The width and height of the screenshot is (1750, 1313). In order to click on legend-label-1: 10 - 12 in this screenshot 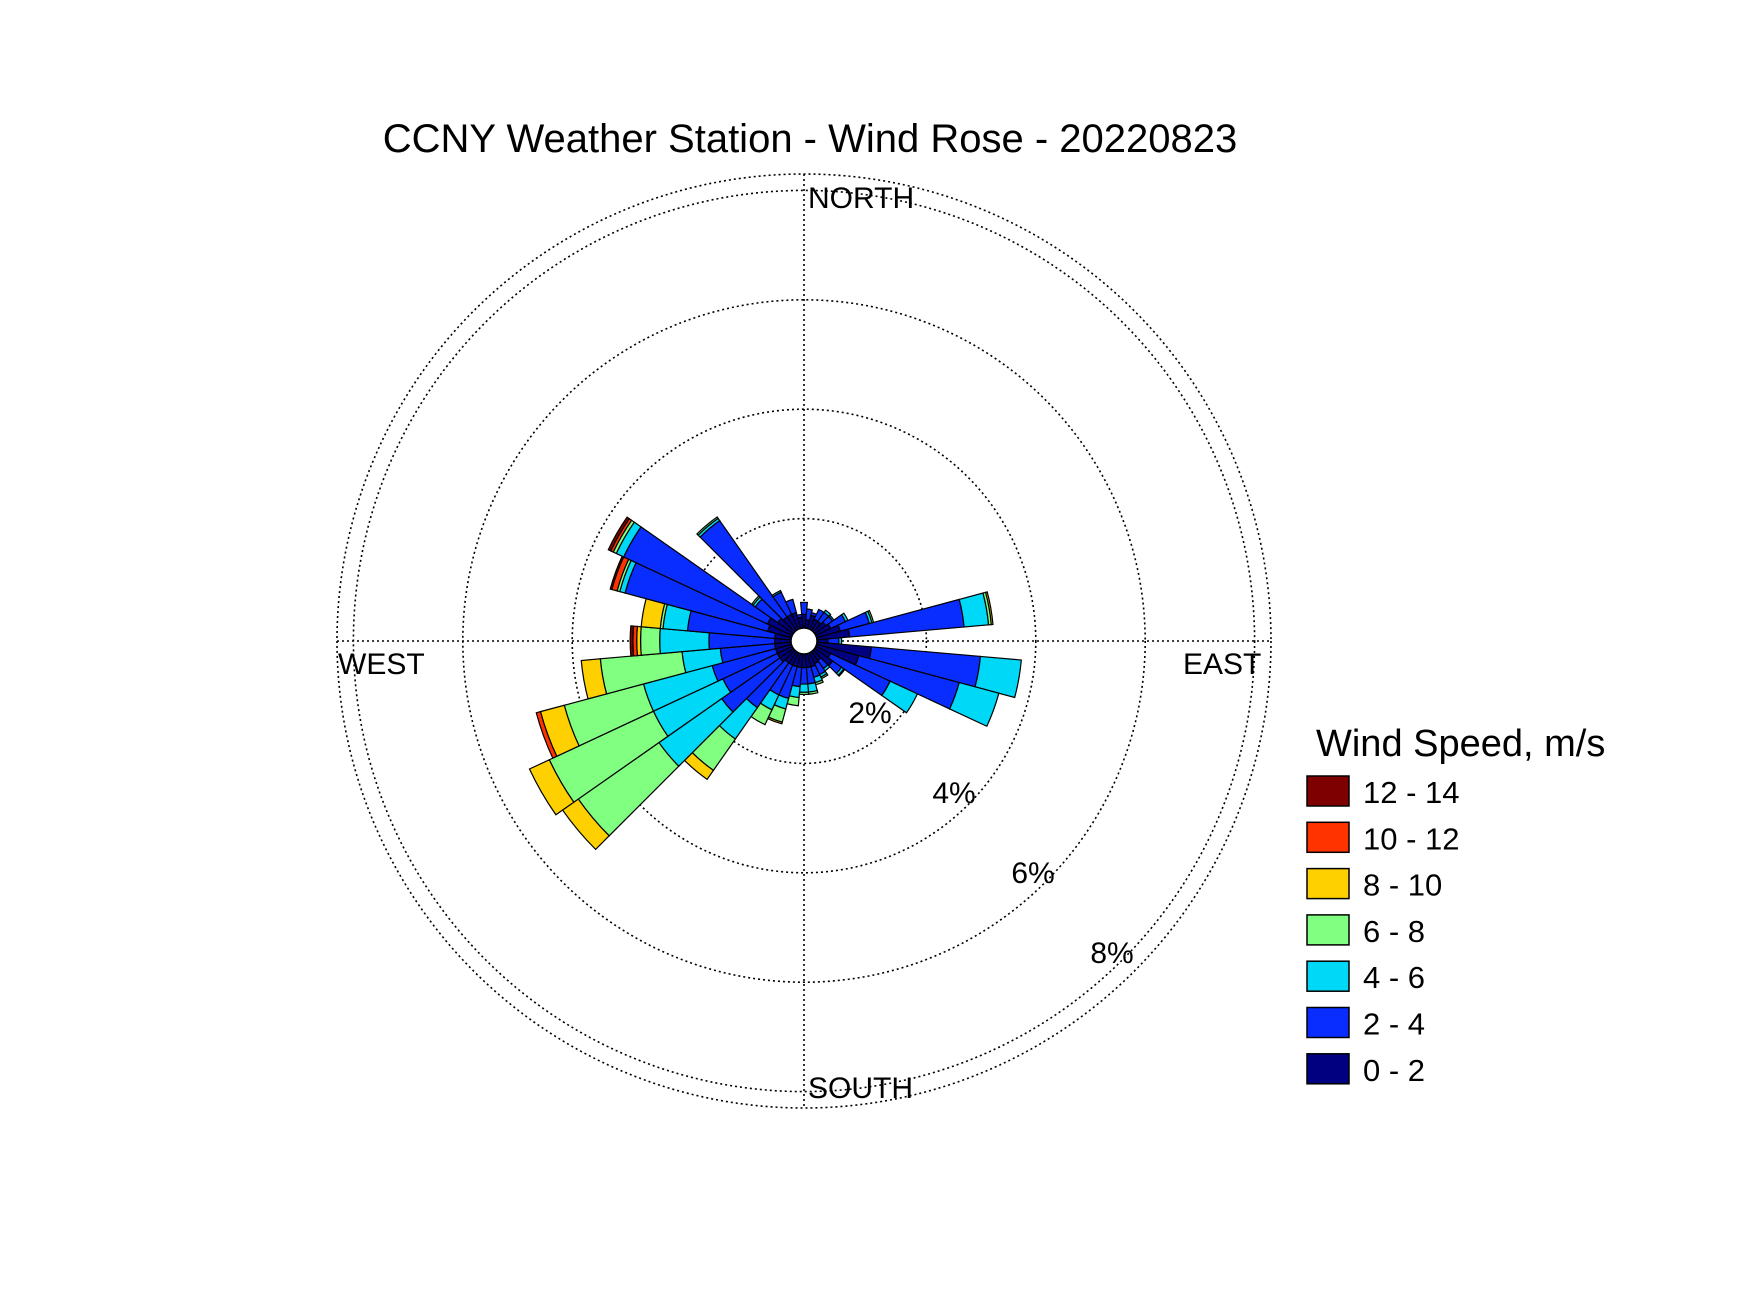, I will do `click(1411, 838)`.